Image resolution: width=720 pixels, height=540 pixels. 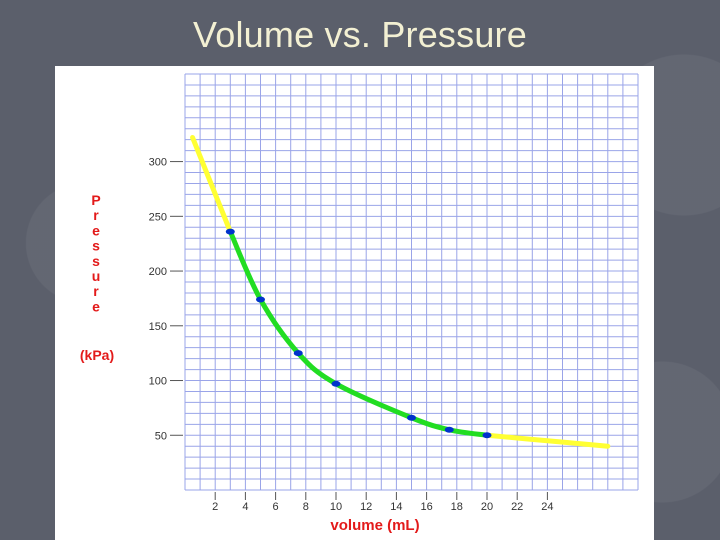 What do you see at coordinates (215, 507) in the screenshot?
I see `x-tick-label: 2` at bounding box center [215, 507].